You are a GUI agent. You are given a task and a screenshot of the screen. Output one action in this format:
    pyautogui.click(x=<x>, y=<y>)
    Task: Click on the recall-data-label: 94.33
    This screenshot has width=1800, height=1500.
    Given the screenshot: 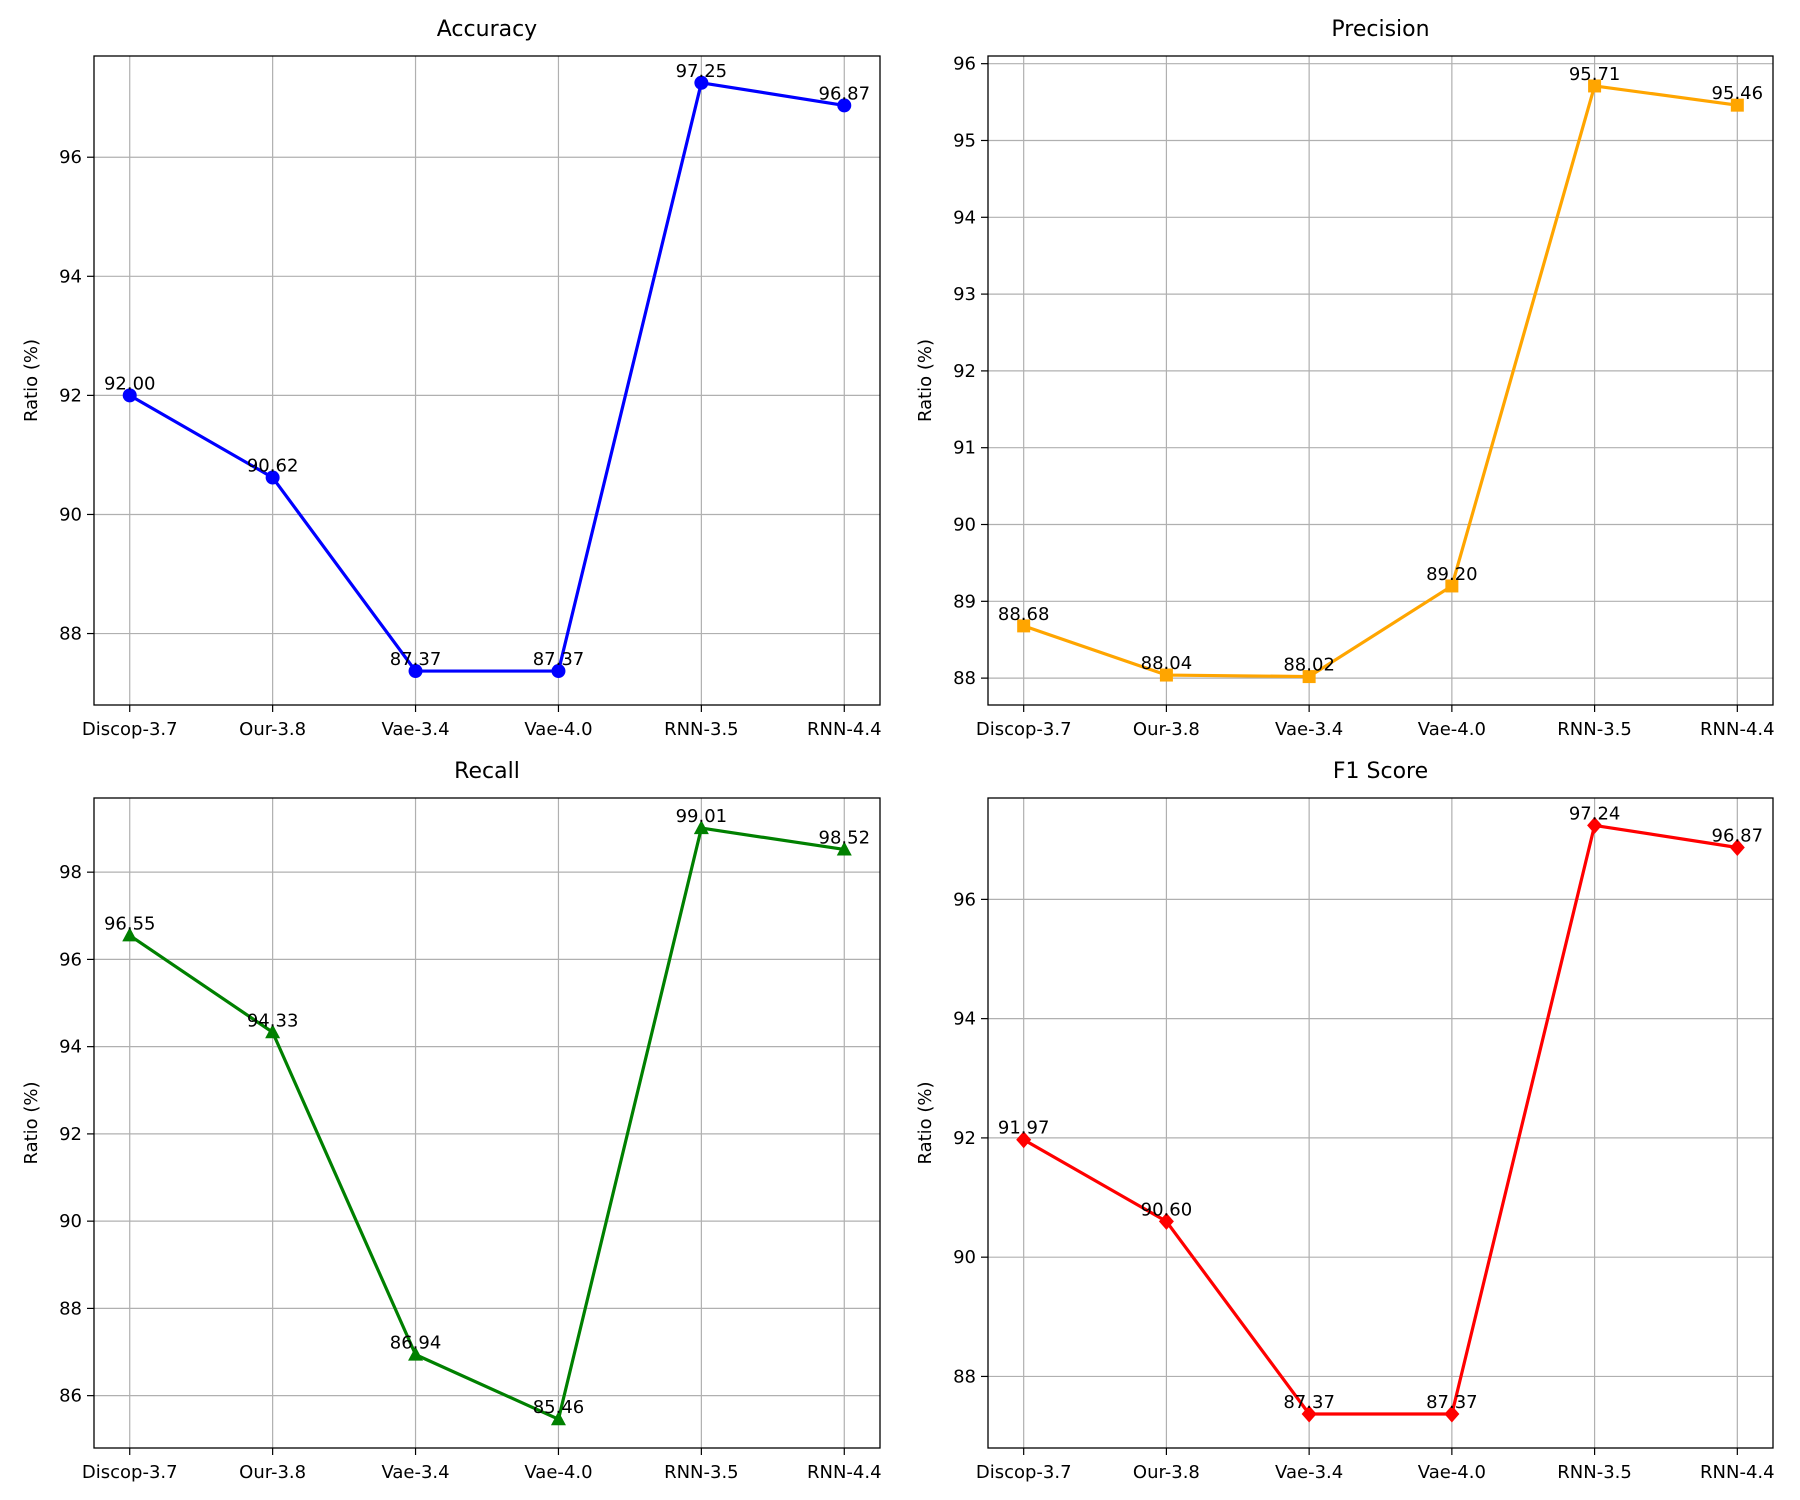 What is the action you would take?
    pyautogui.click(x=273, y=1020)
    